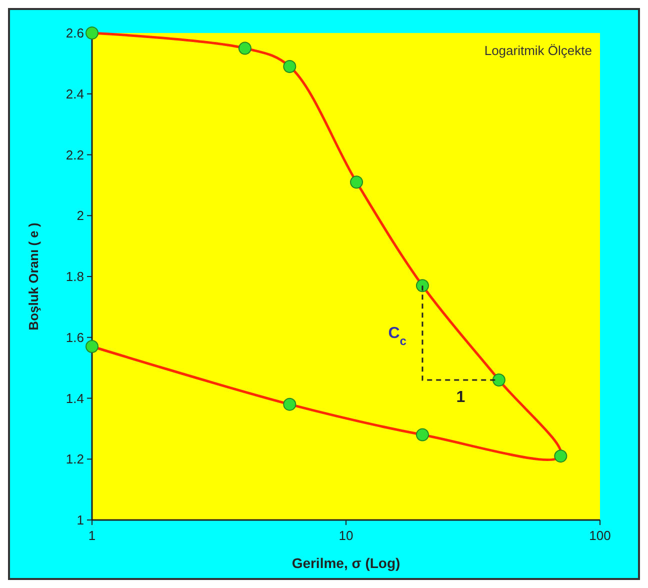 The image size is (648, 588). I want to click on x-axis-title: Gerilme, σ (Log), so click(346, 563).